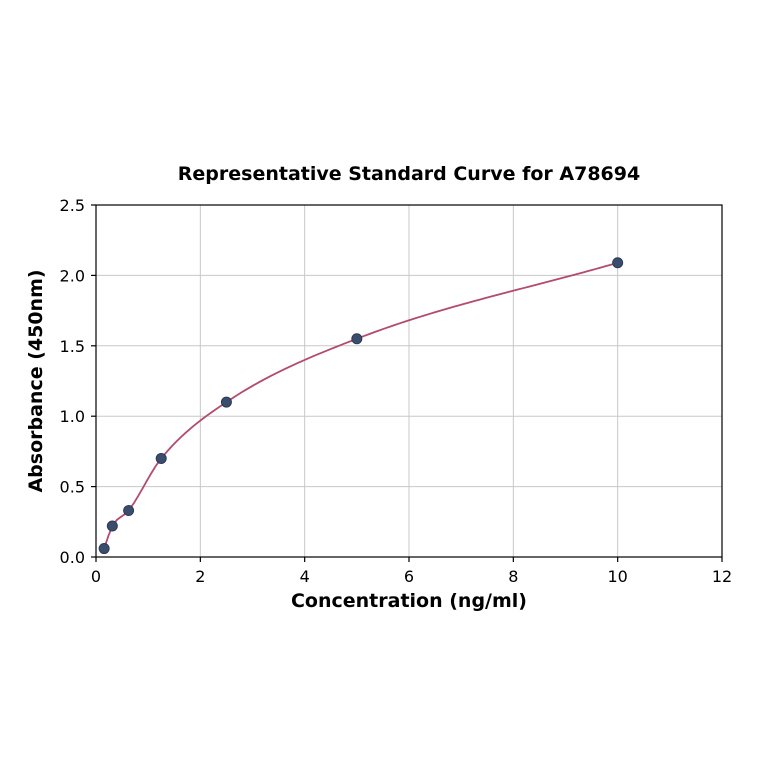 The width and height of the screenshot is (764, 764). What do you see at coordinates (409, 576) in the screenshot?
I see `x-tick-label: 6` at bounding box center [409, 576].